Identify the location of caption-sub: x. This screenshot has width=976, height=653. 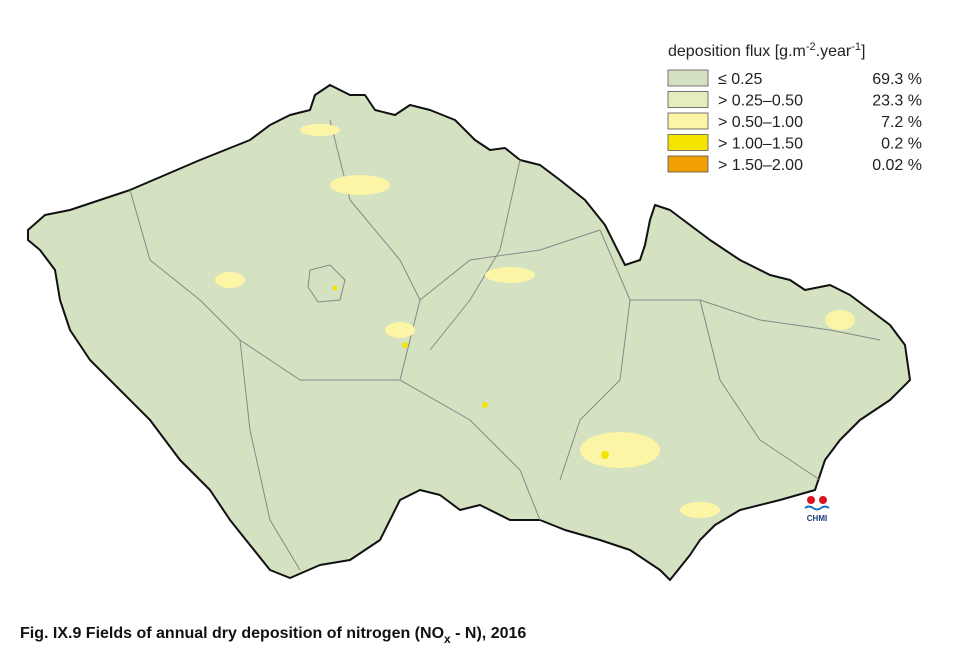
(447, 639).